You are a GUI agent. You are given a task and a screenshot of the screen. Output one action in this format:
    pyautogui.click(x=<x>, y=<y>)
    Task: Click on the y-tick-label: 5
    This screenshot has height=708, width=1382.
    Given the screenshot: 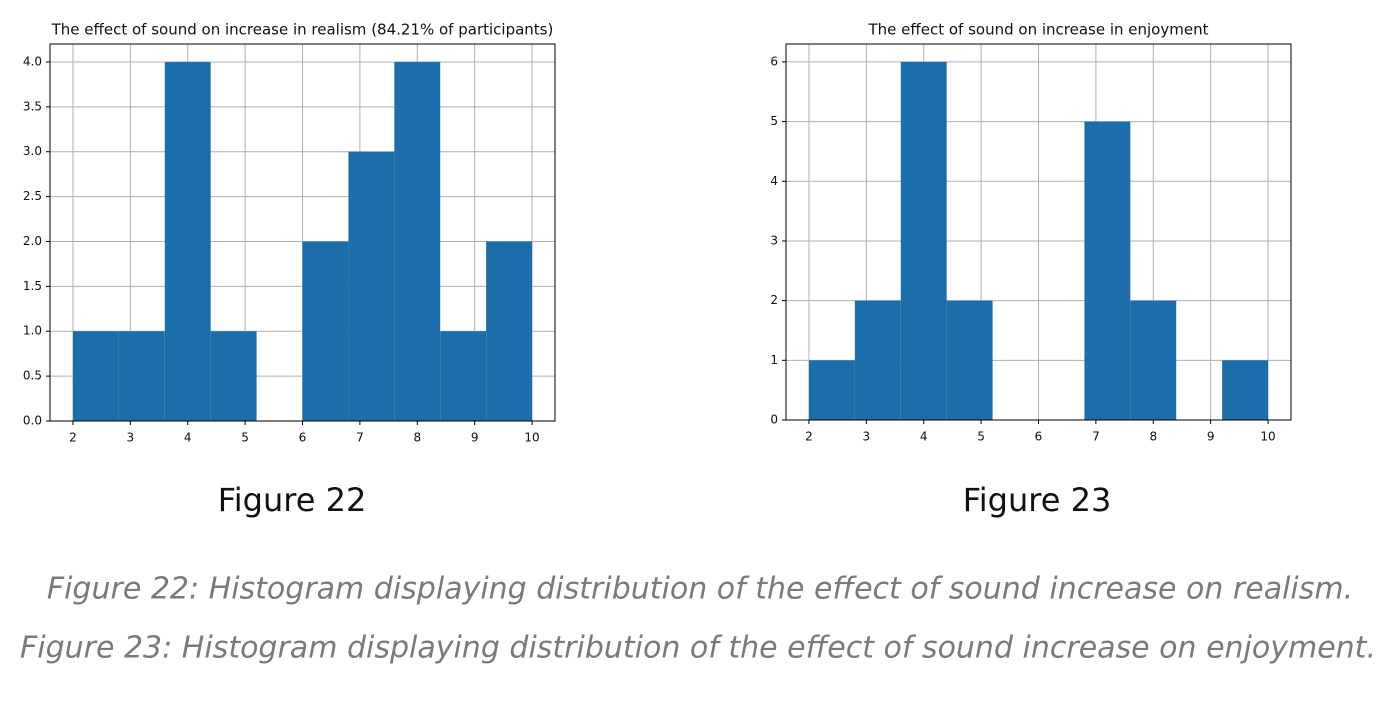 What is the action you would take?
    pyautogui.click(x=774, y=121)
    